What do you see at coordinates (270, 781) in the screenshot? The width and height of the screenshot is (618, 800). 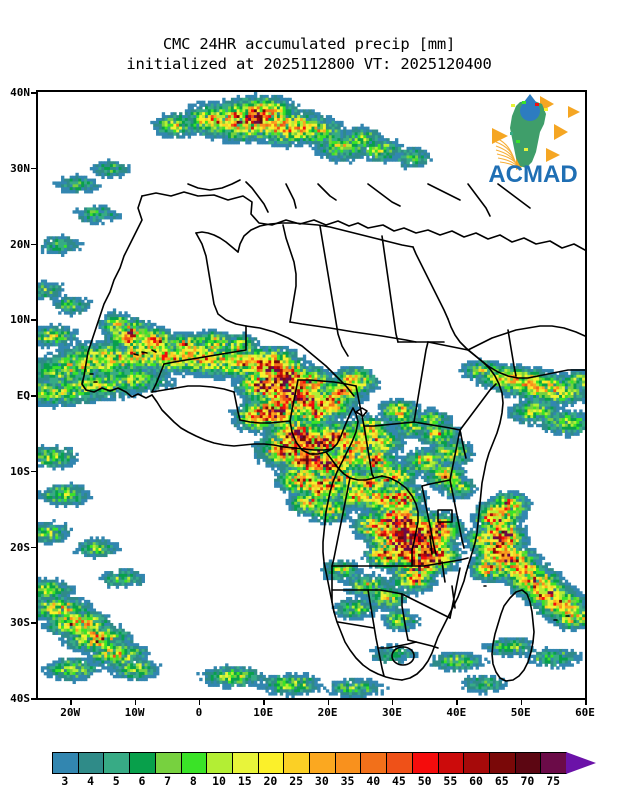 I see `colorbar-label-20: 20` at bounding box center [270, 781].